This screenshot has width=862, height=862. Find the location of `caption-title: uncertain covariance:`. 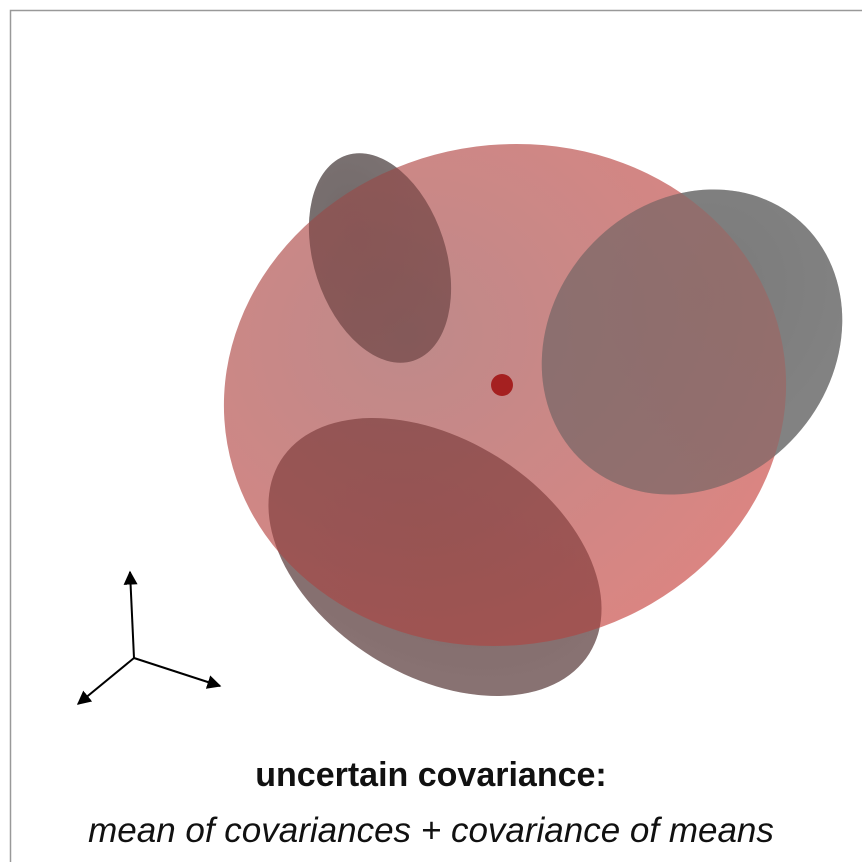

caption-title: uncertain covariance: is located at coordinates (430, 775).